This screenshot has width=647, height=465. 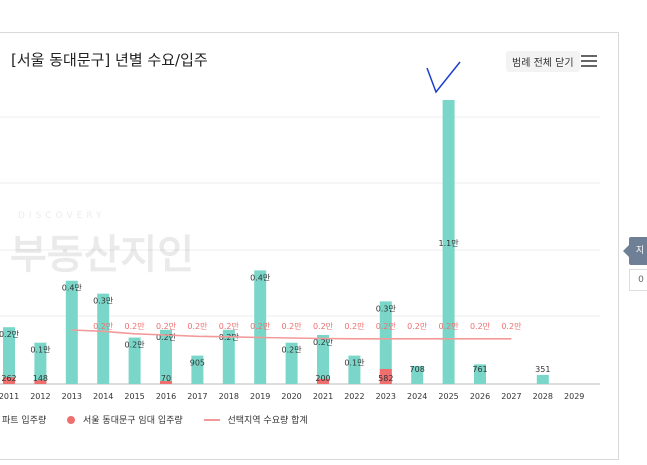 I want to click on bar-2026, so click(x=480, y=374).